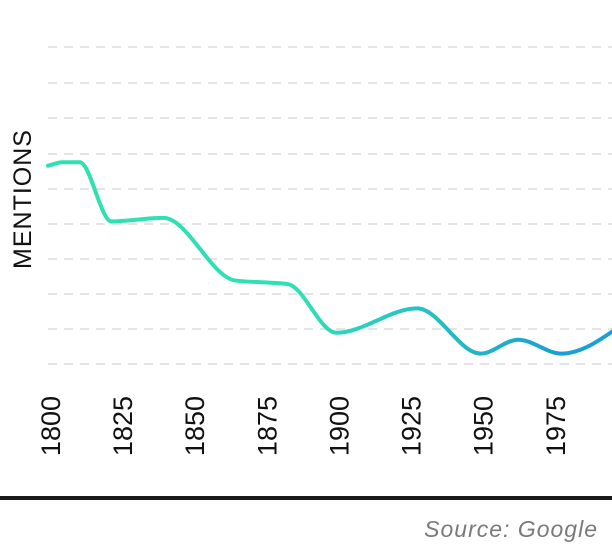 The image size is (612, 544). I want to click on x-axis-ticks: 180018251850187519001925195019752000, so click(303, 426).